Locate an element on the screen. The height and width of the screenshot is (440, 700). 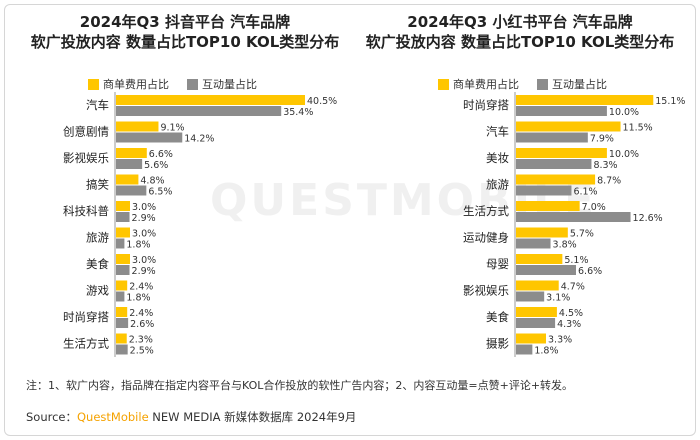
left-title-line1: 2024年Q3 抖音平台 汽车品牌 is located at coordinates (185, 22).